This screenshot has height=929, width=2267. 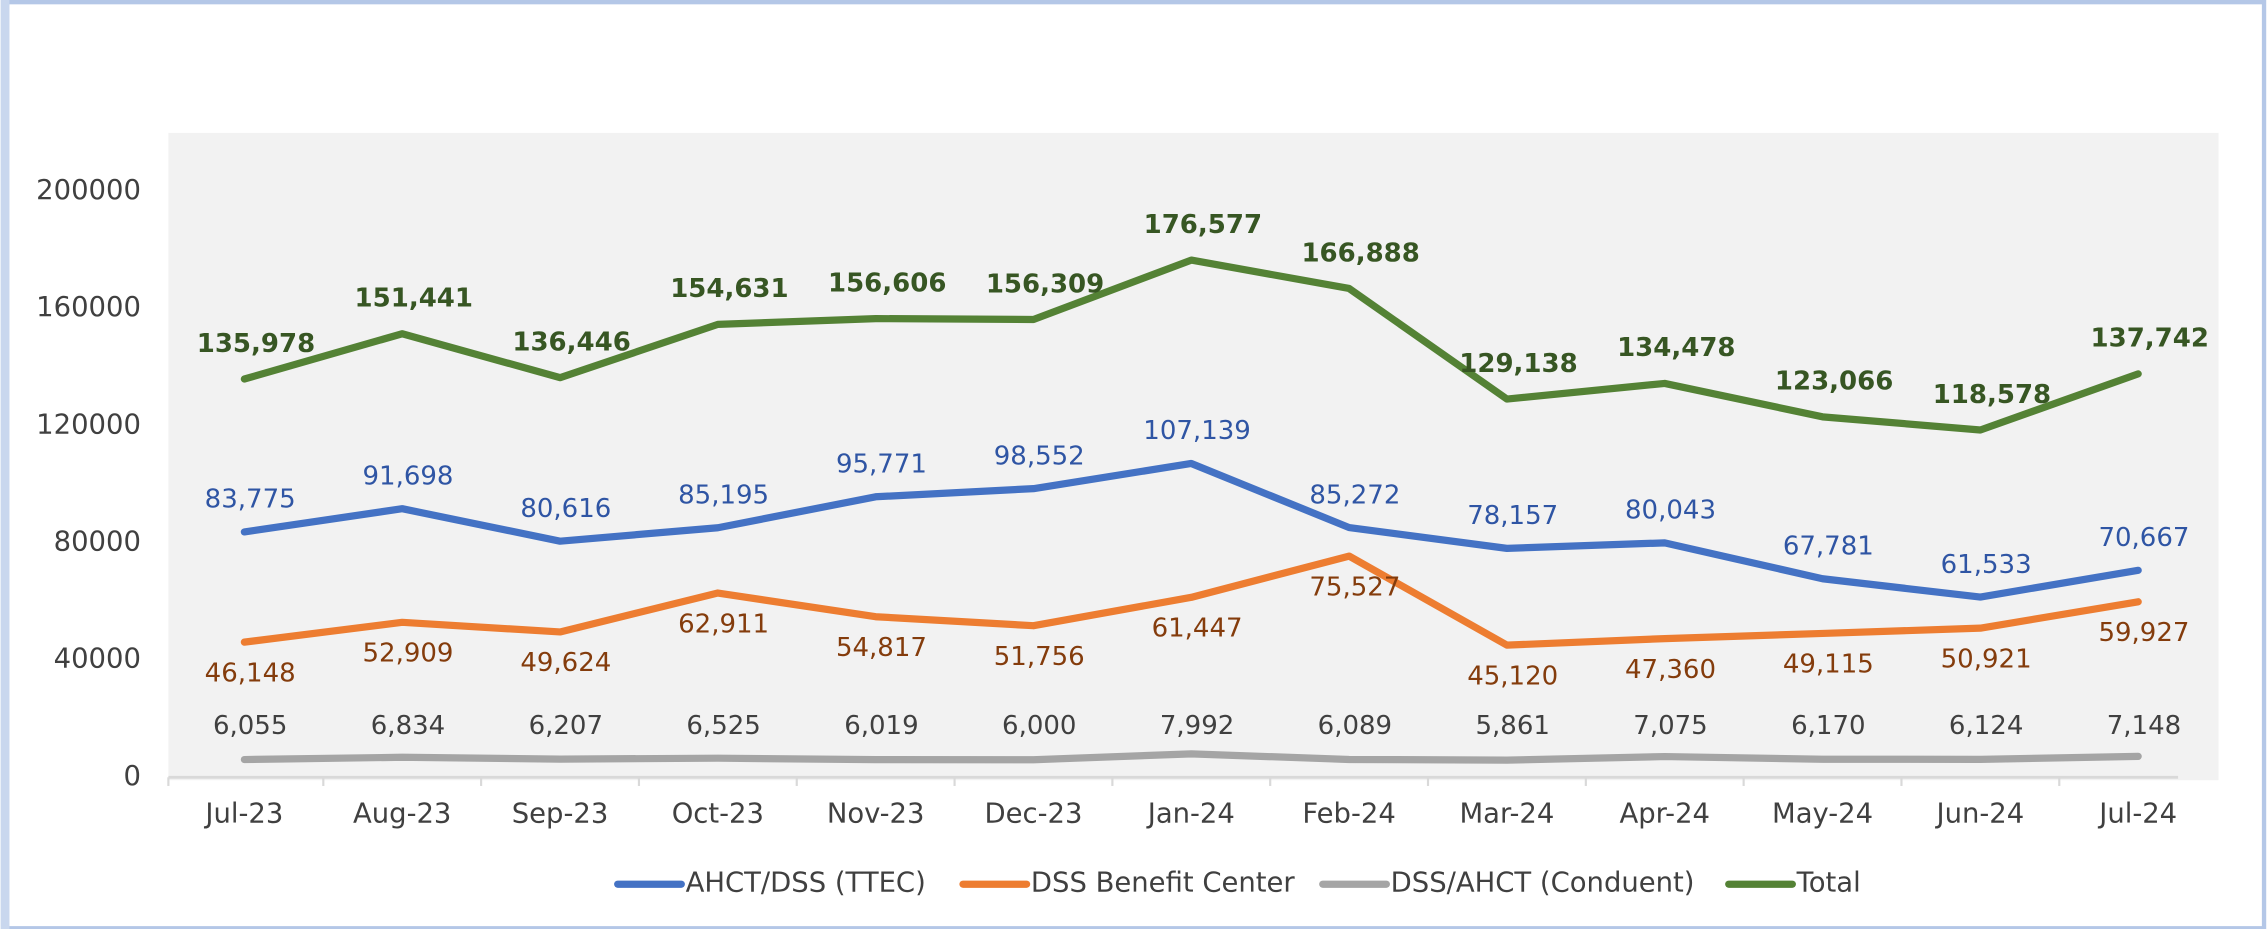 I want to click on data-label: 50,921, so click(x=1986, y=659).